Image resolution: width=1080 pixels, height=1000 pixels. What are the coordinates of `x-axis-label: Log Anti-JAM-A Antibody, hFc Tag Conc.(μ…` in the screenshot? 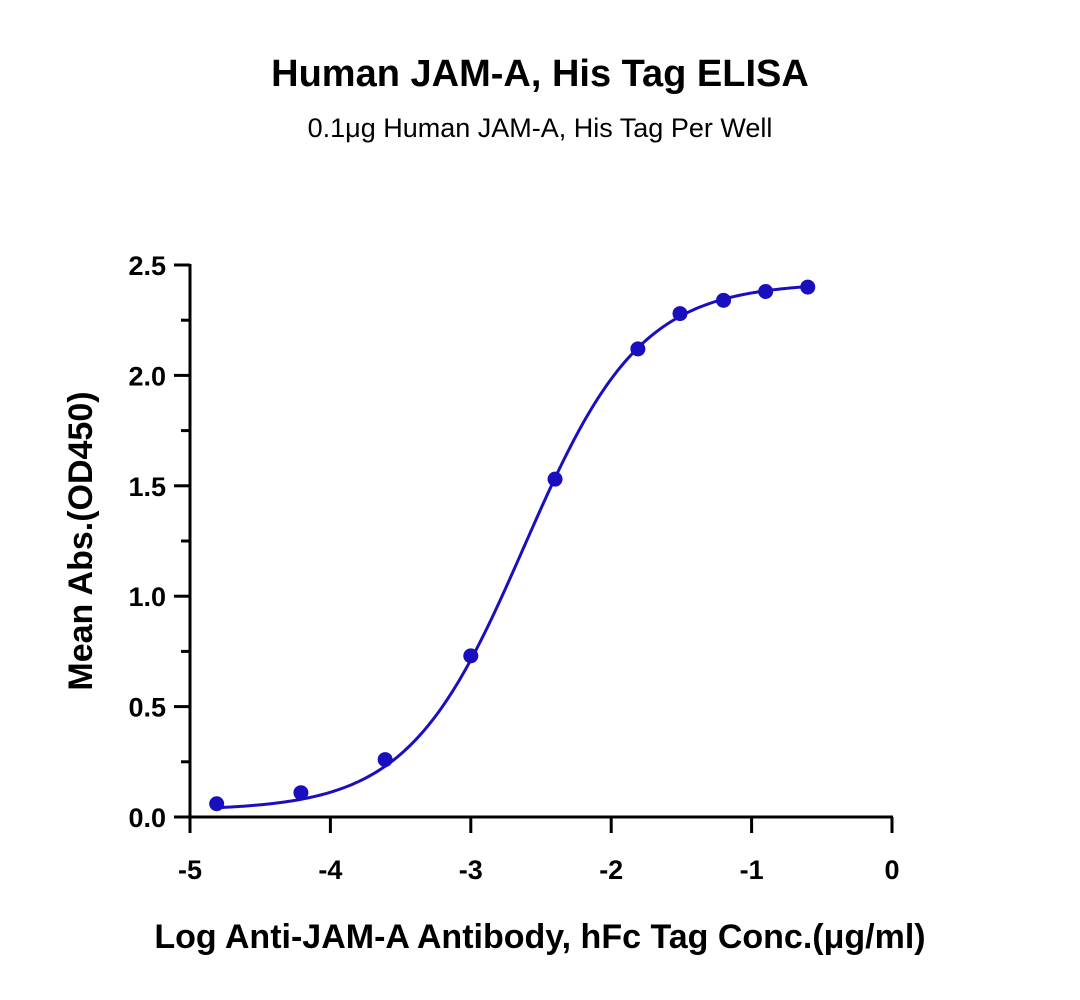 It's located at (539, 937).